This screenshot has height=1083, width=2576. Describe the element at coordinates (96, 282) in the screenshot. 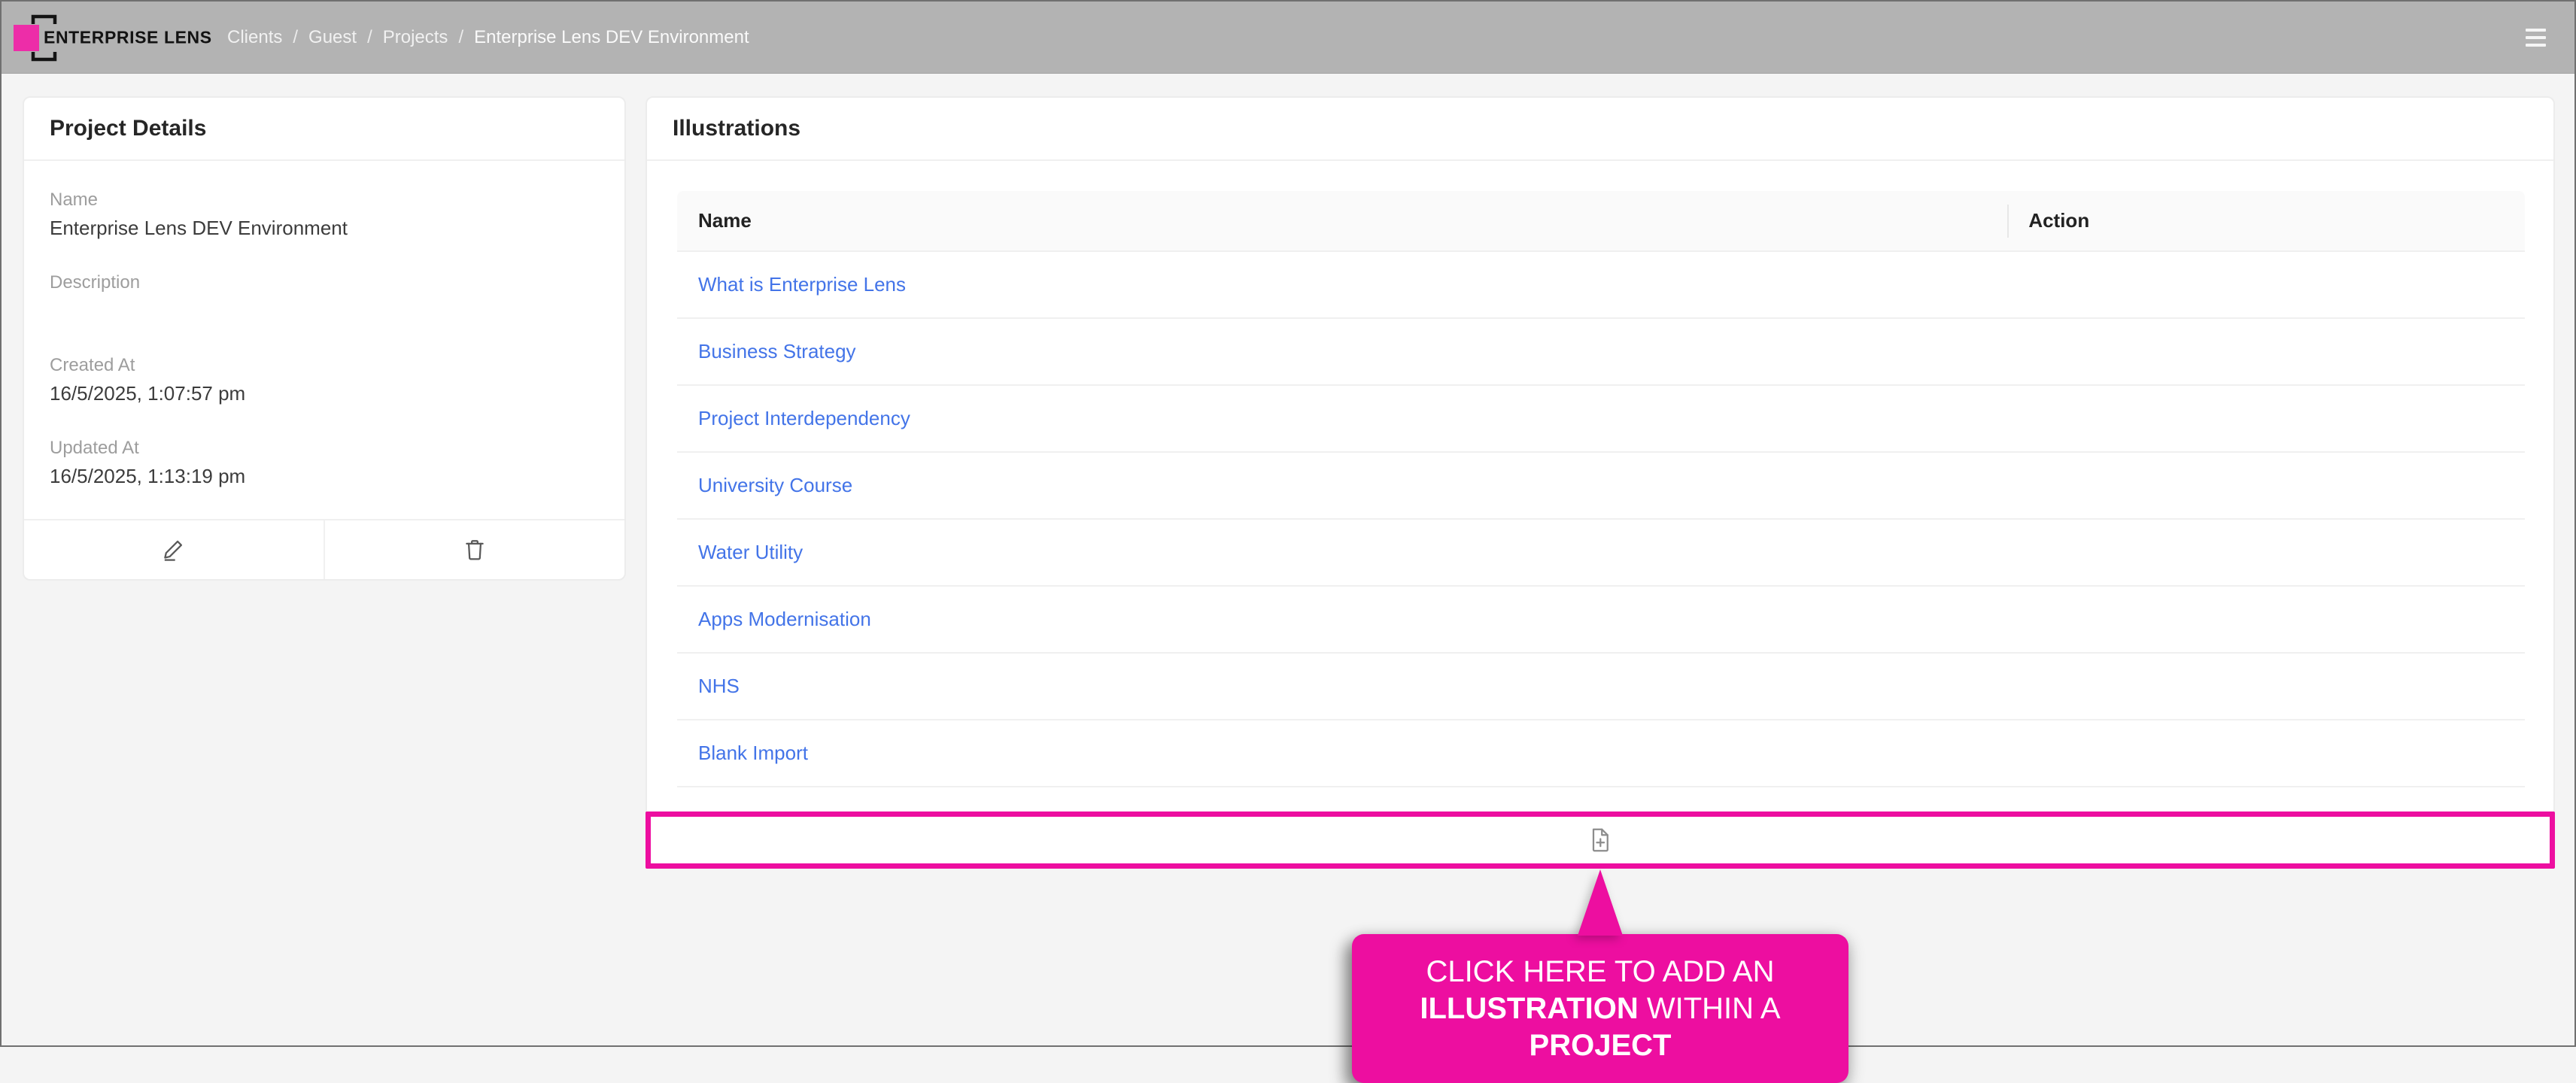

I see `field-label: Description` at that location.